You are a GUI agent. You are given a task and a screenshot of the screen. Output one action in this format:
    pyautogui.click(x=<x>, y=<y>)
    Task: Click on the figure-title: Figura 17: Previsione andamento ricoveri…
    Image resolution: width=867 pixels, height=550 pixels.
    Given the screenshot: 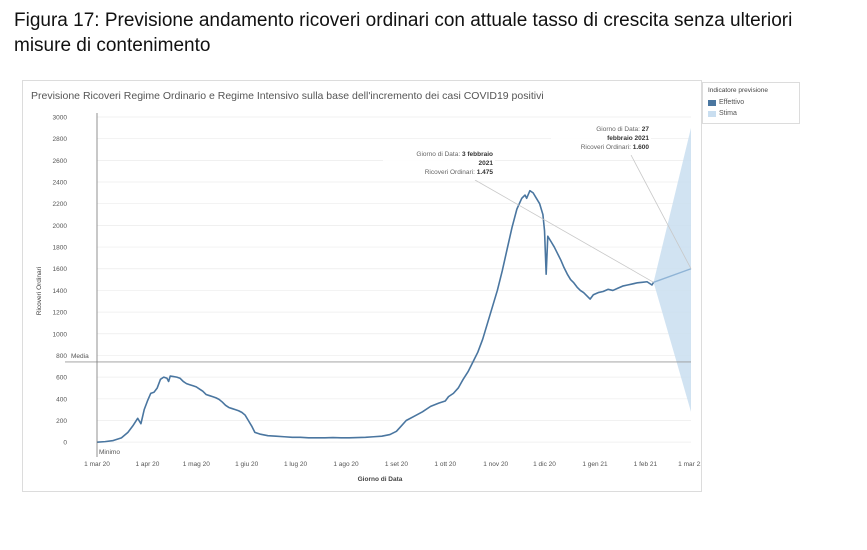 What is the action you would take?
    pyautogui.click(x=403, y=33)
    